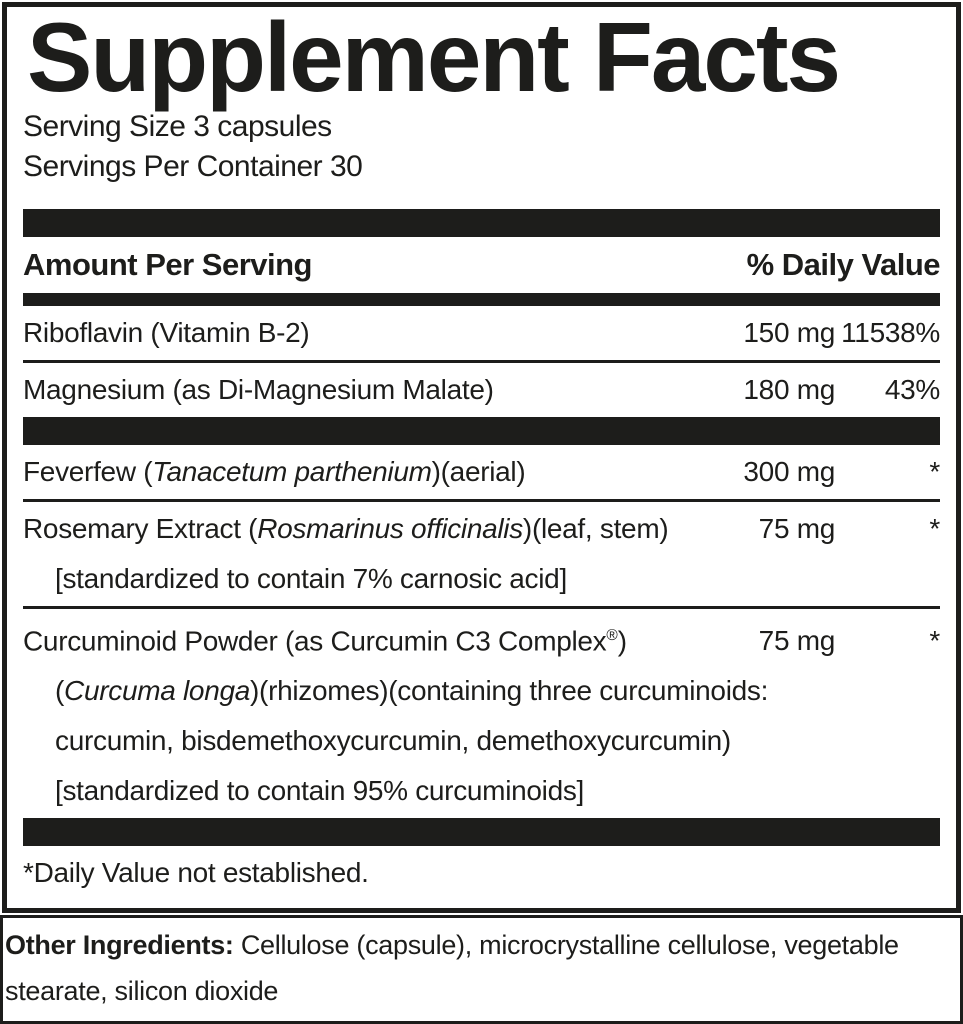  What do you see at coordinates (478, 471) in the screenshot?
I see `text-segment: )(aerial)` at bounding box center [478, 471].